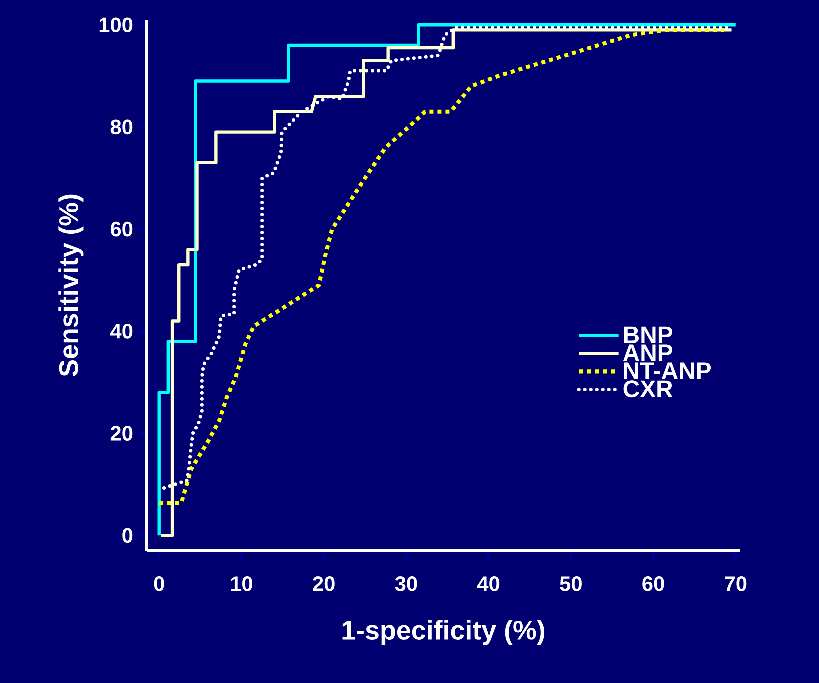 This screenshot has height=683, width=819. Describe the element at coordinates (121, 229) in the screenshot. I see `y-tick-label: 60` at that location.